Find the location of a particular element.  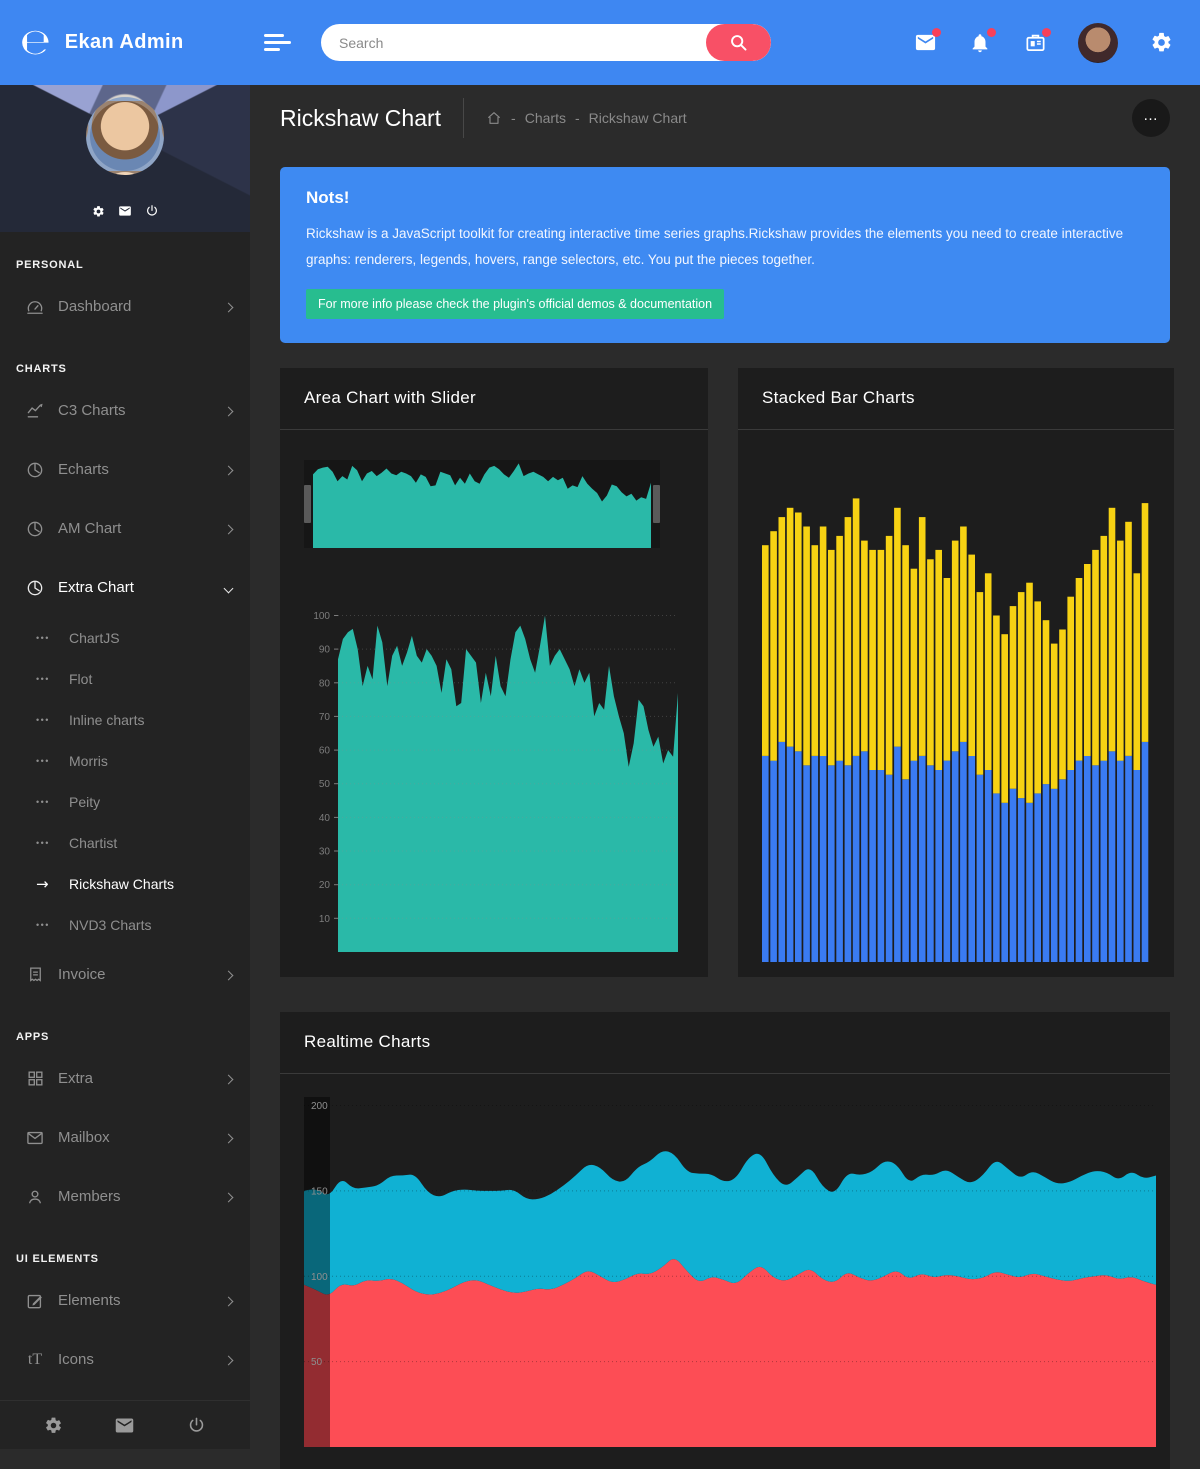

sidebar-item-invoice: Invoice is located at coordinates (125, 974).